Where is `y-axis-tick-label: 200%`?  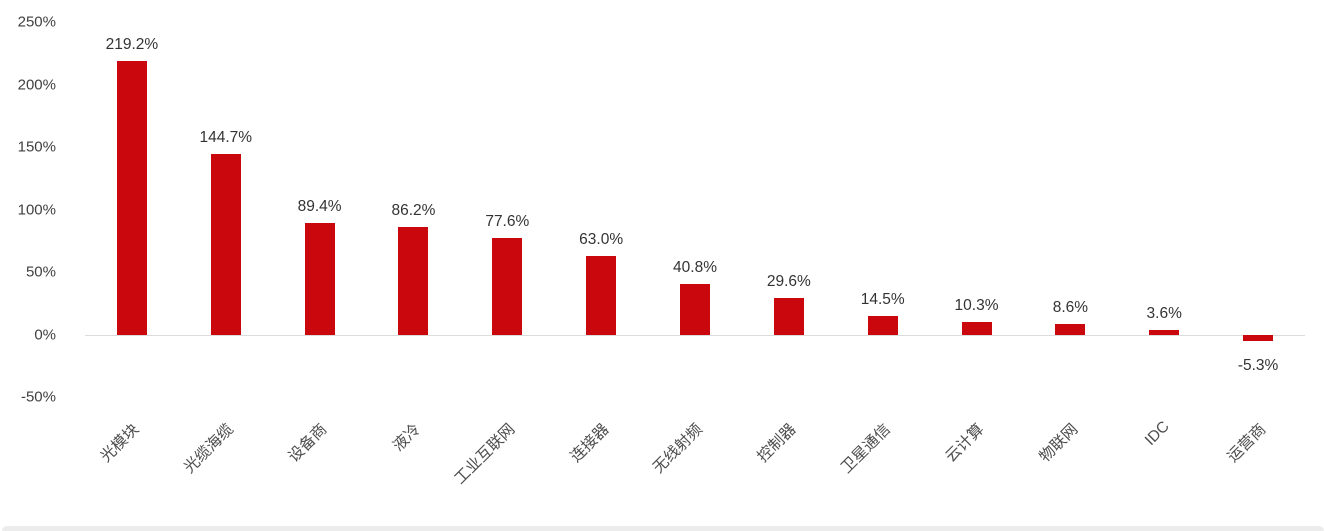 y-axis-tick-label: 200% is located at coordinates (36, 84).